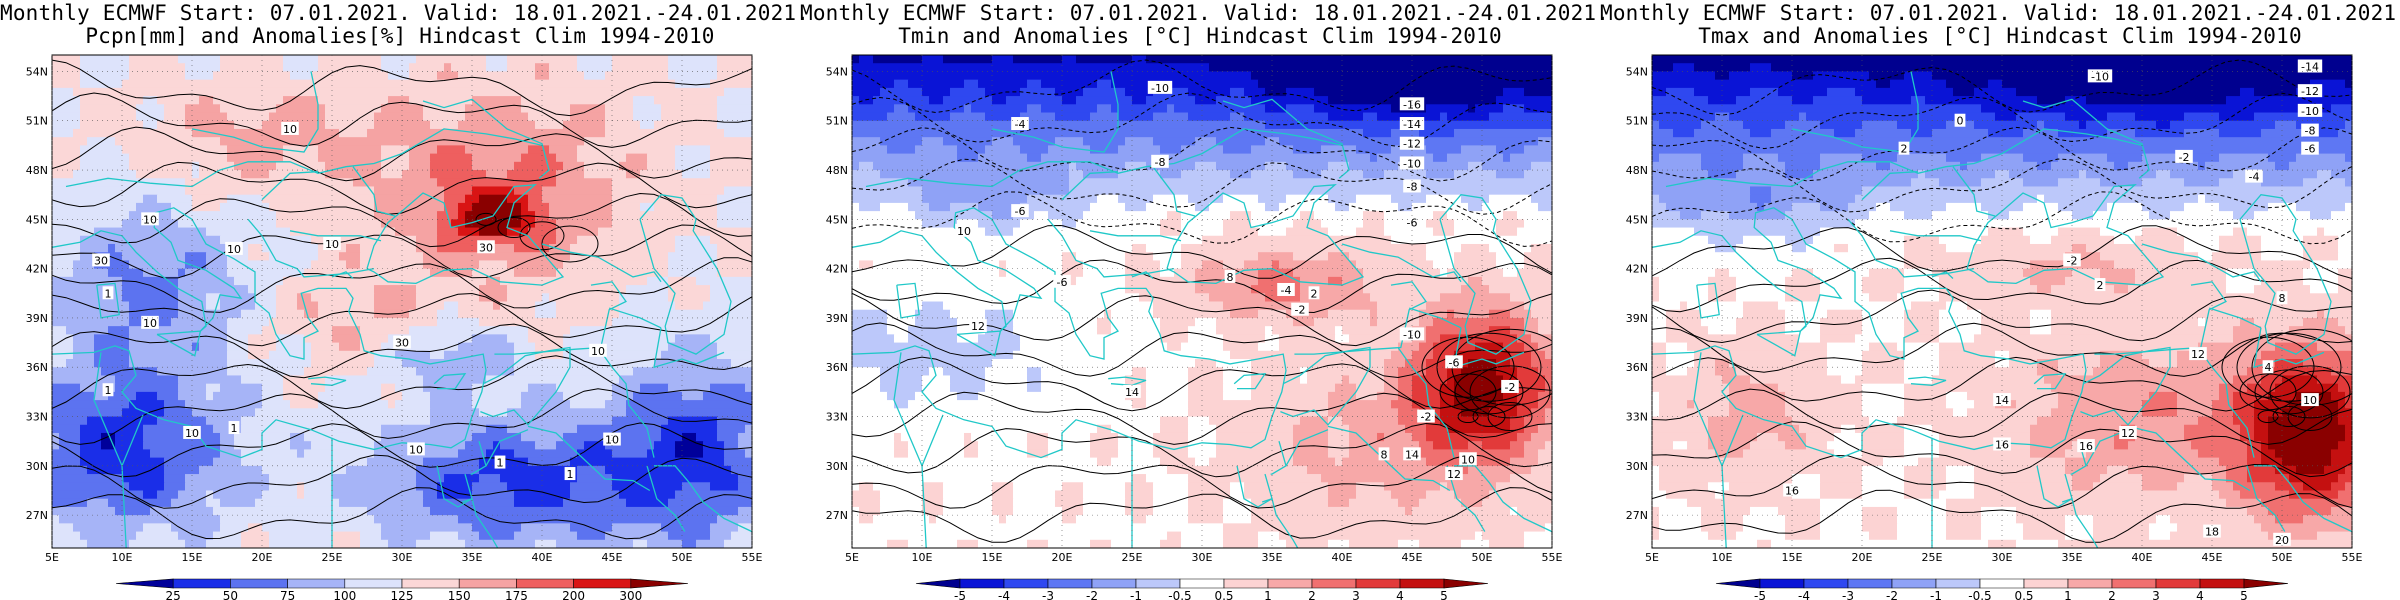 Image resolution: width=2400 pixels, height=600 pixels. I want to click on lat-tick-label: 36N, so click(1637, 367).